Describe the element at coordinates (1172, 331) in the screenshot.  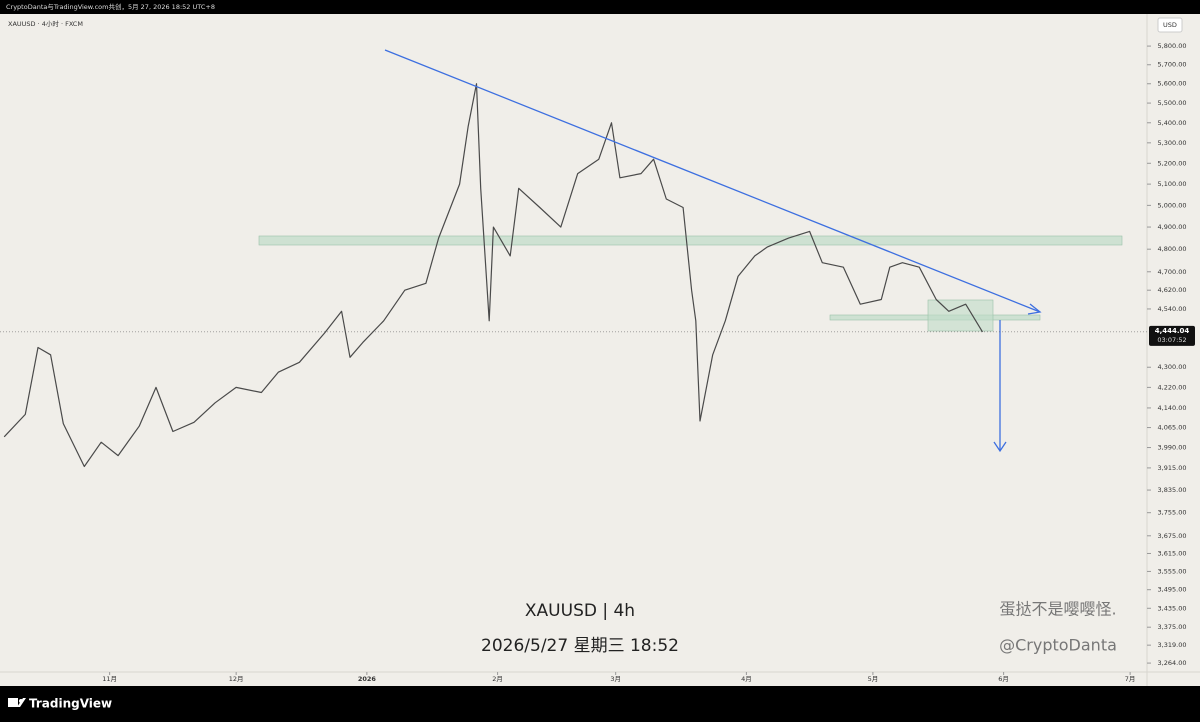
I see `current-price-label: 4,444.04` at that location.